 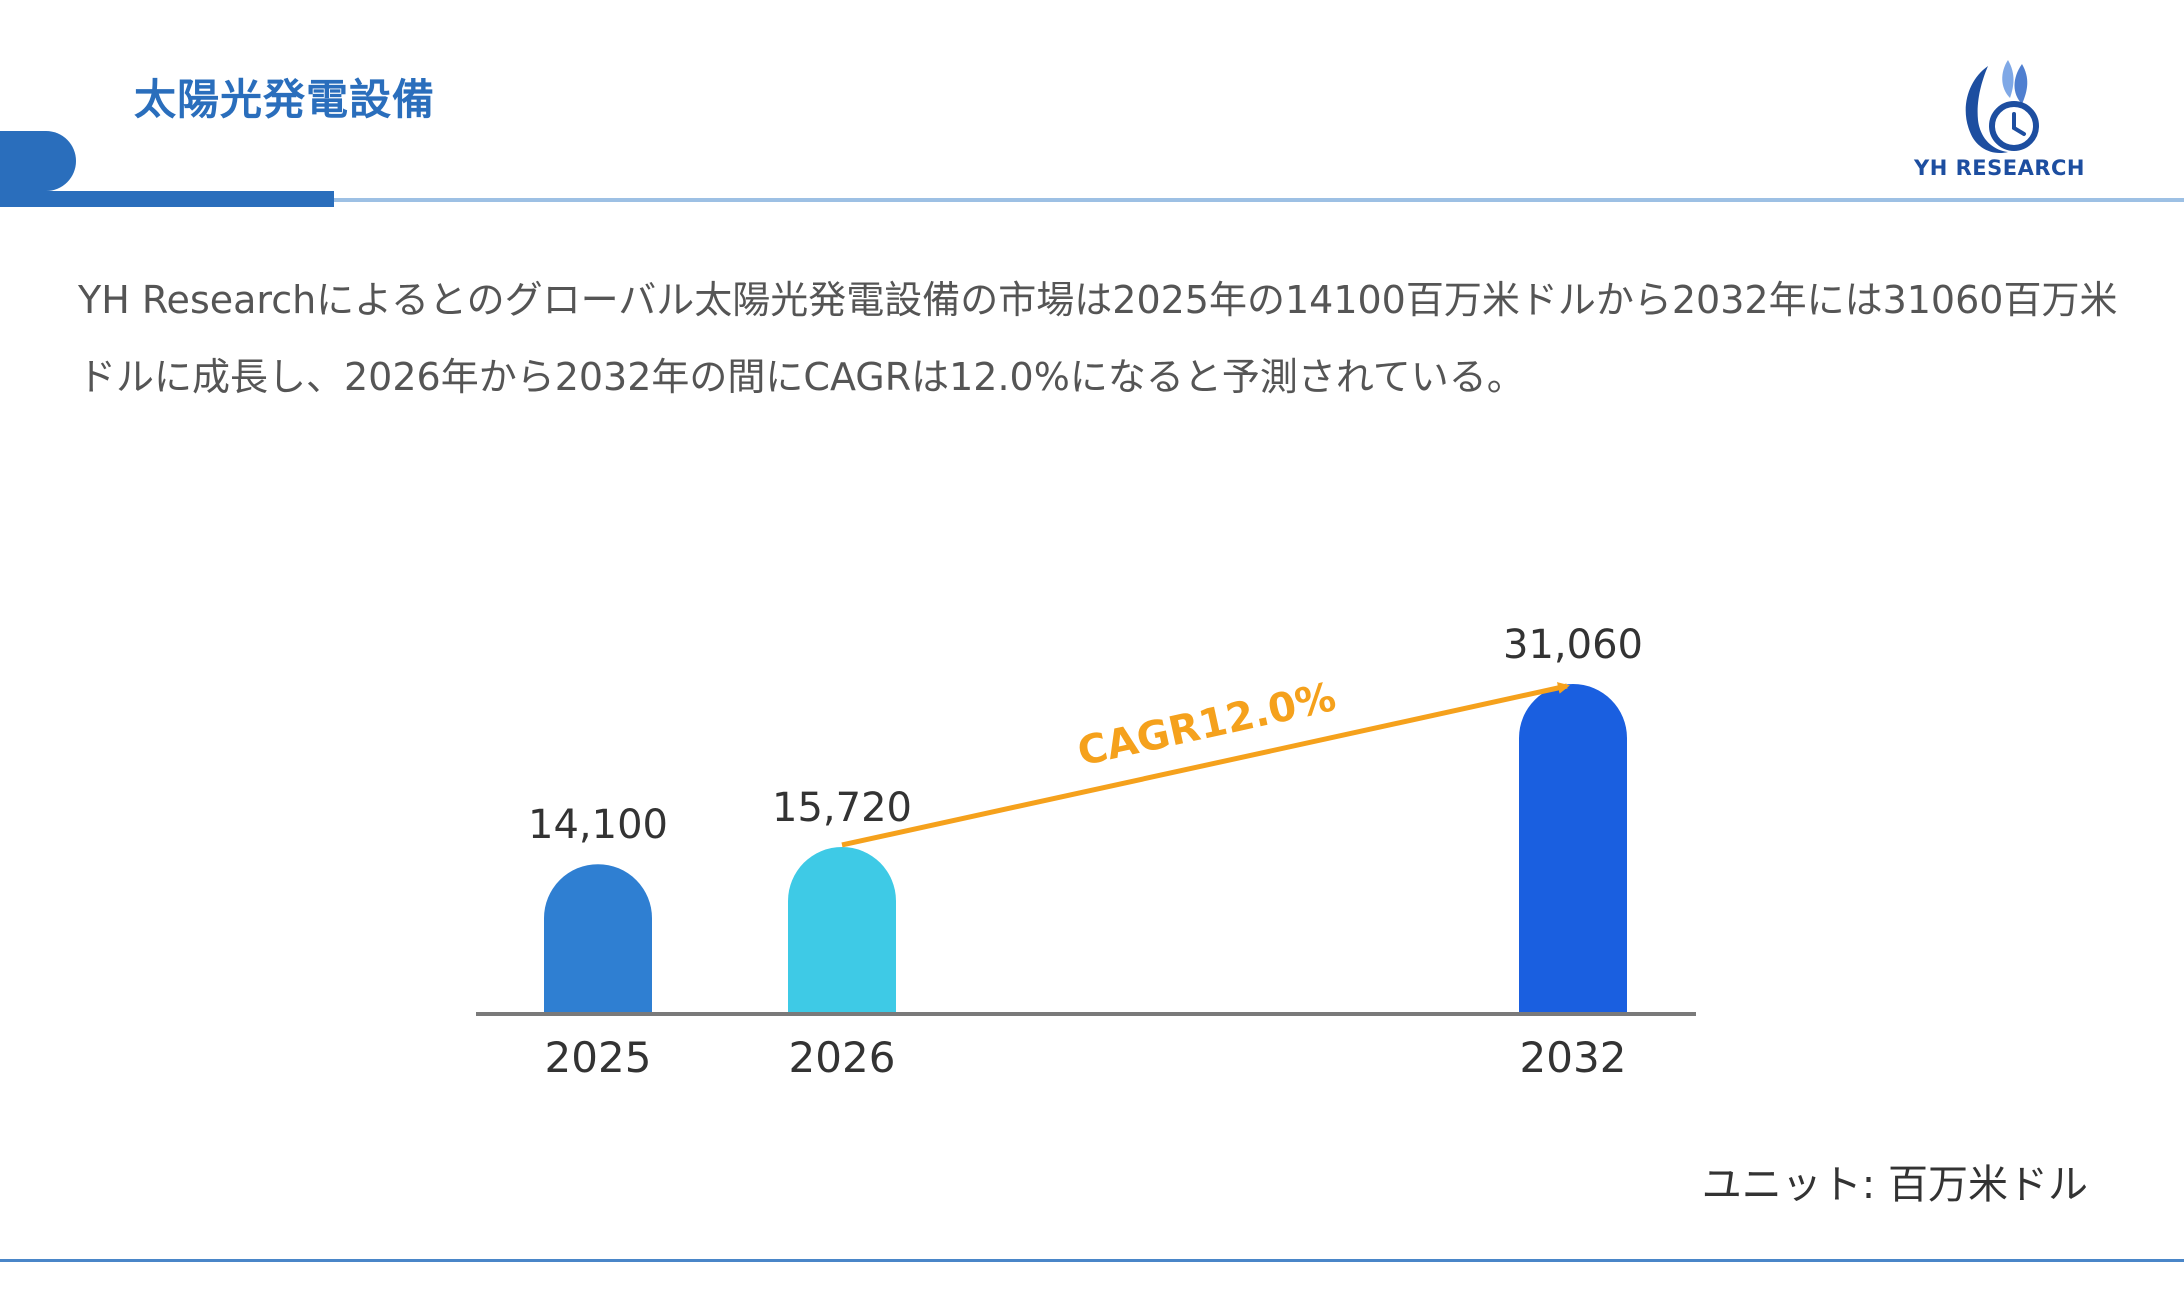 What do you see at coordinates (285, 99) in the screenshot?
I see `page-title: 太陽光発電設備` at bounding box center [285, 99].